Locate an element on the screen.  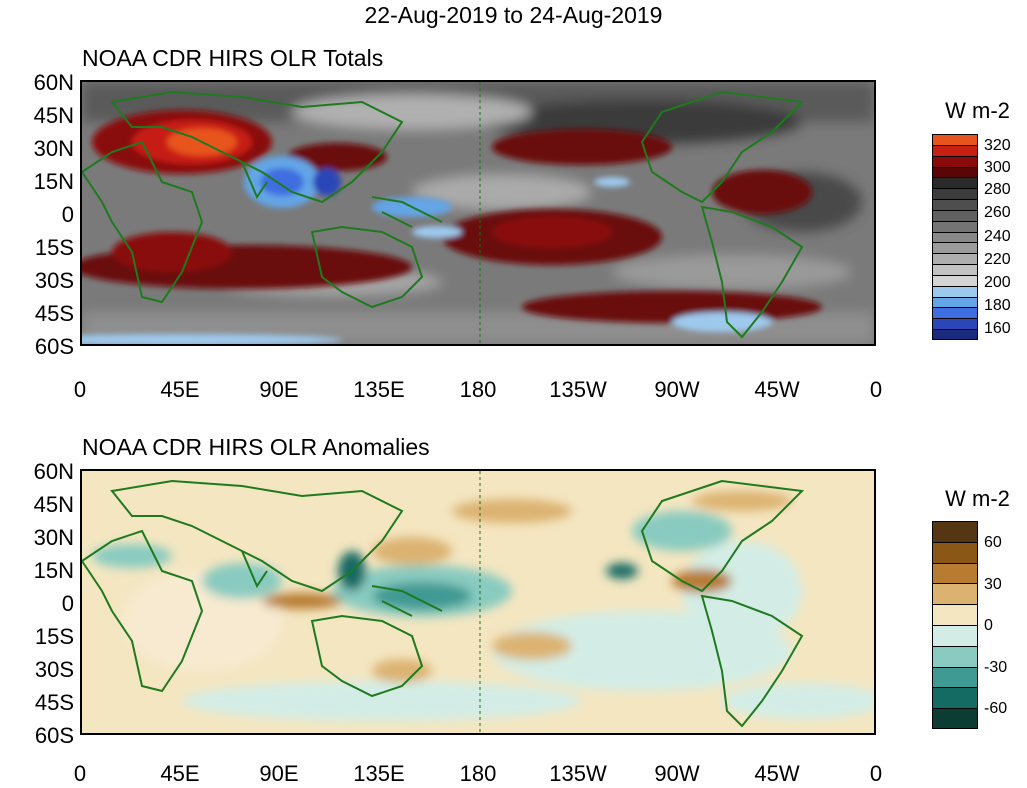
lat-label-45s-2: 45S is located at coordinates (54, 702).